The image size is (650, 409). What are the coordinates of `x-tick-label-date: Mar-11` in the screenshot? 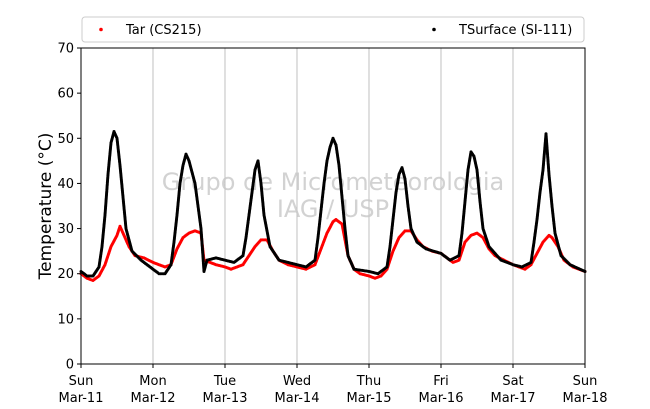 It's located at (81, 398).